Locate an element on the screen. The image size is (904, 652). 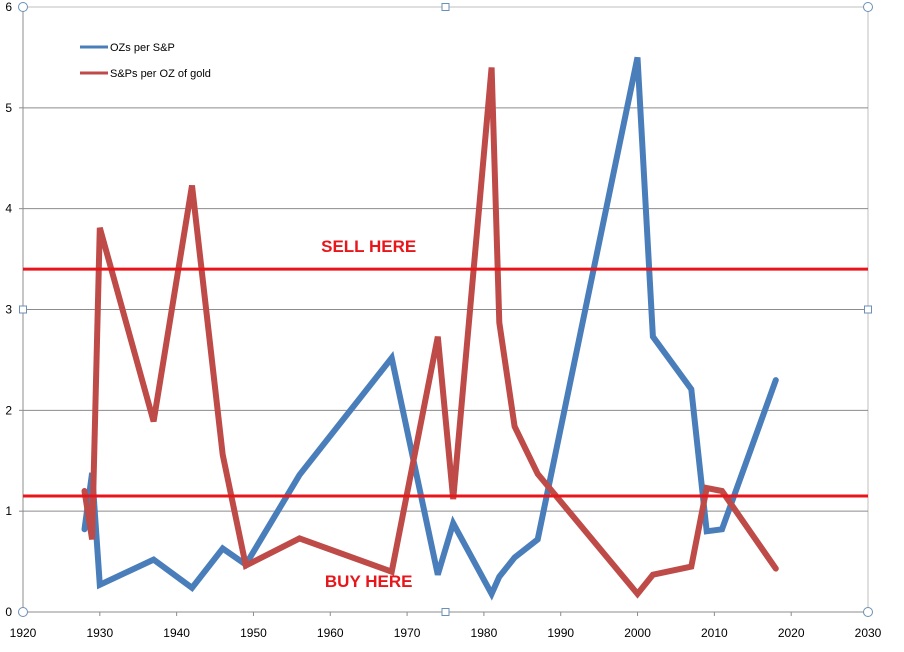
legend: OZs per S&P S&Ps per OZ of gold is located at coordinates (145, 61).